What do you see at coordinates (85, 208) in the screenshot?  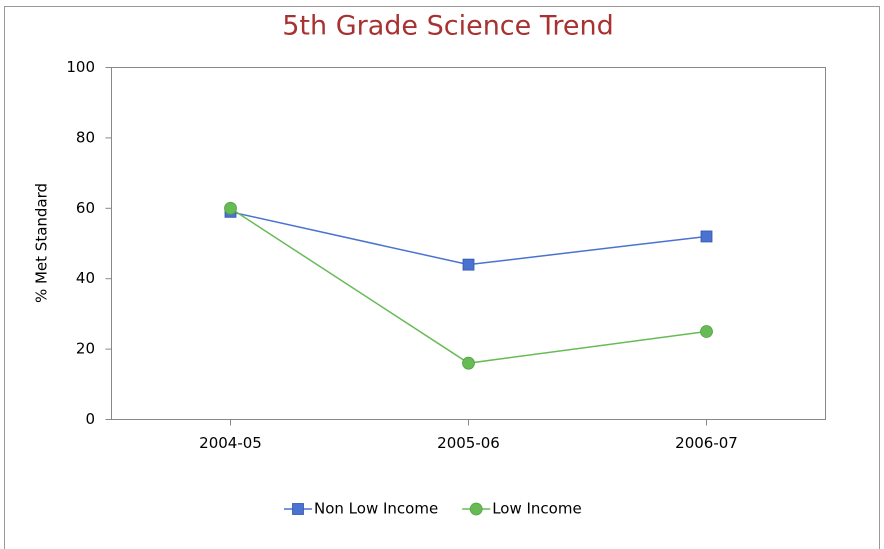 I see `y-tick-label: 60` at bounding box center [85, 208].